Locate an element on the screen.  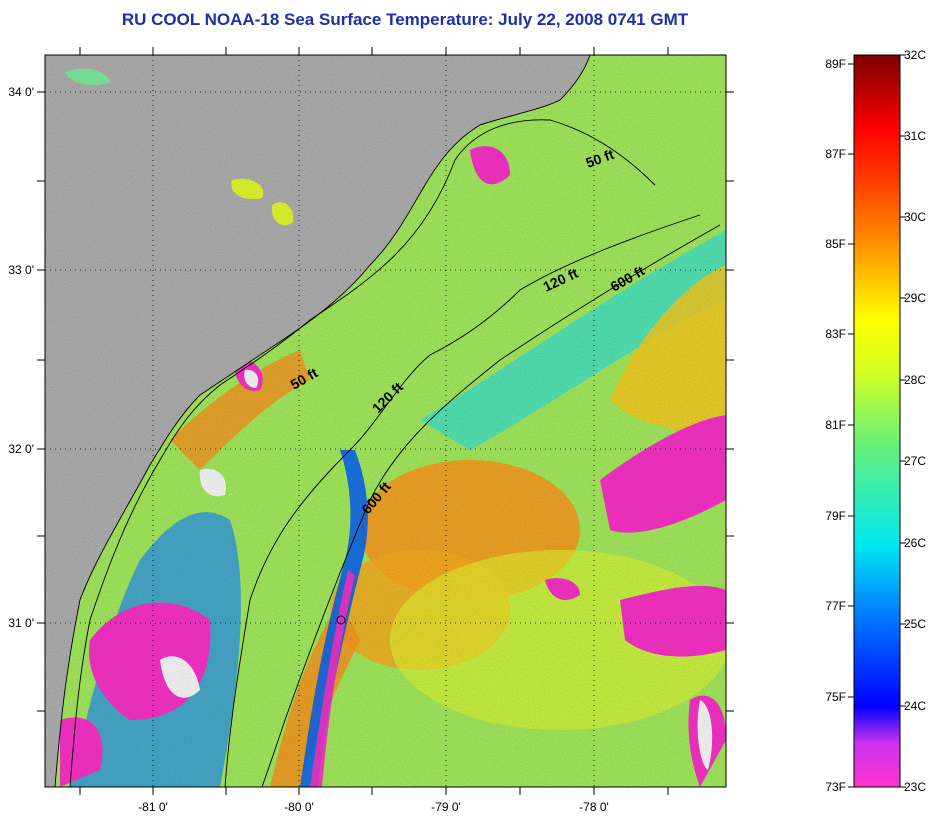
colorbar-f-81: 81F is located at coordinates (835, 425).